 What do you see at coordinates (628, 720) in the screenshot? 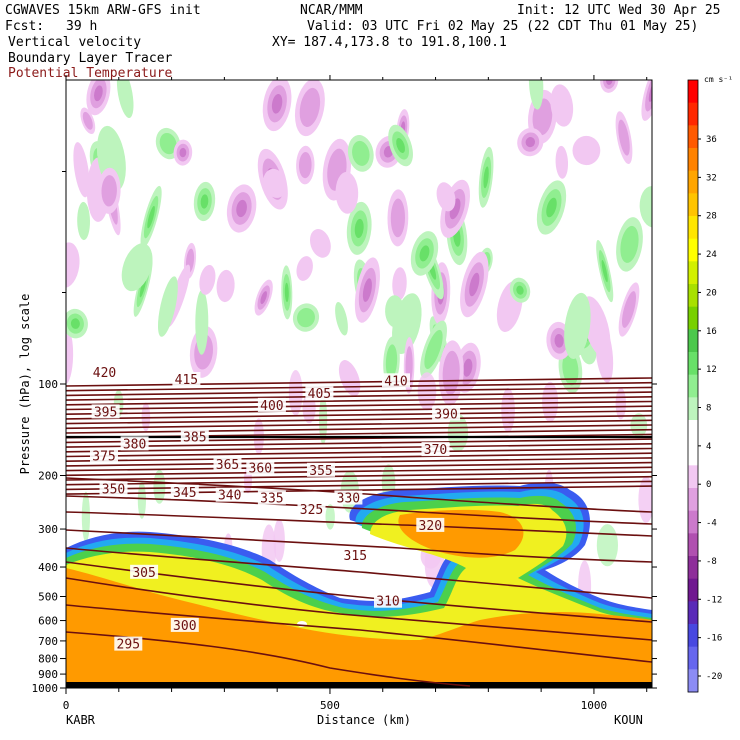
I see `x-endpoint-right: KOUN` at bounding box center [628, 720].